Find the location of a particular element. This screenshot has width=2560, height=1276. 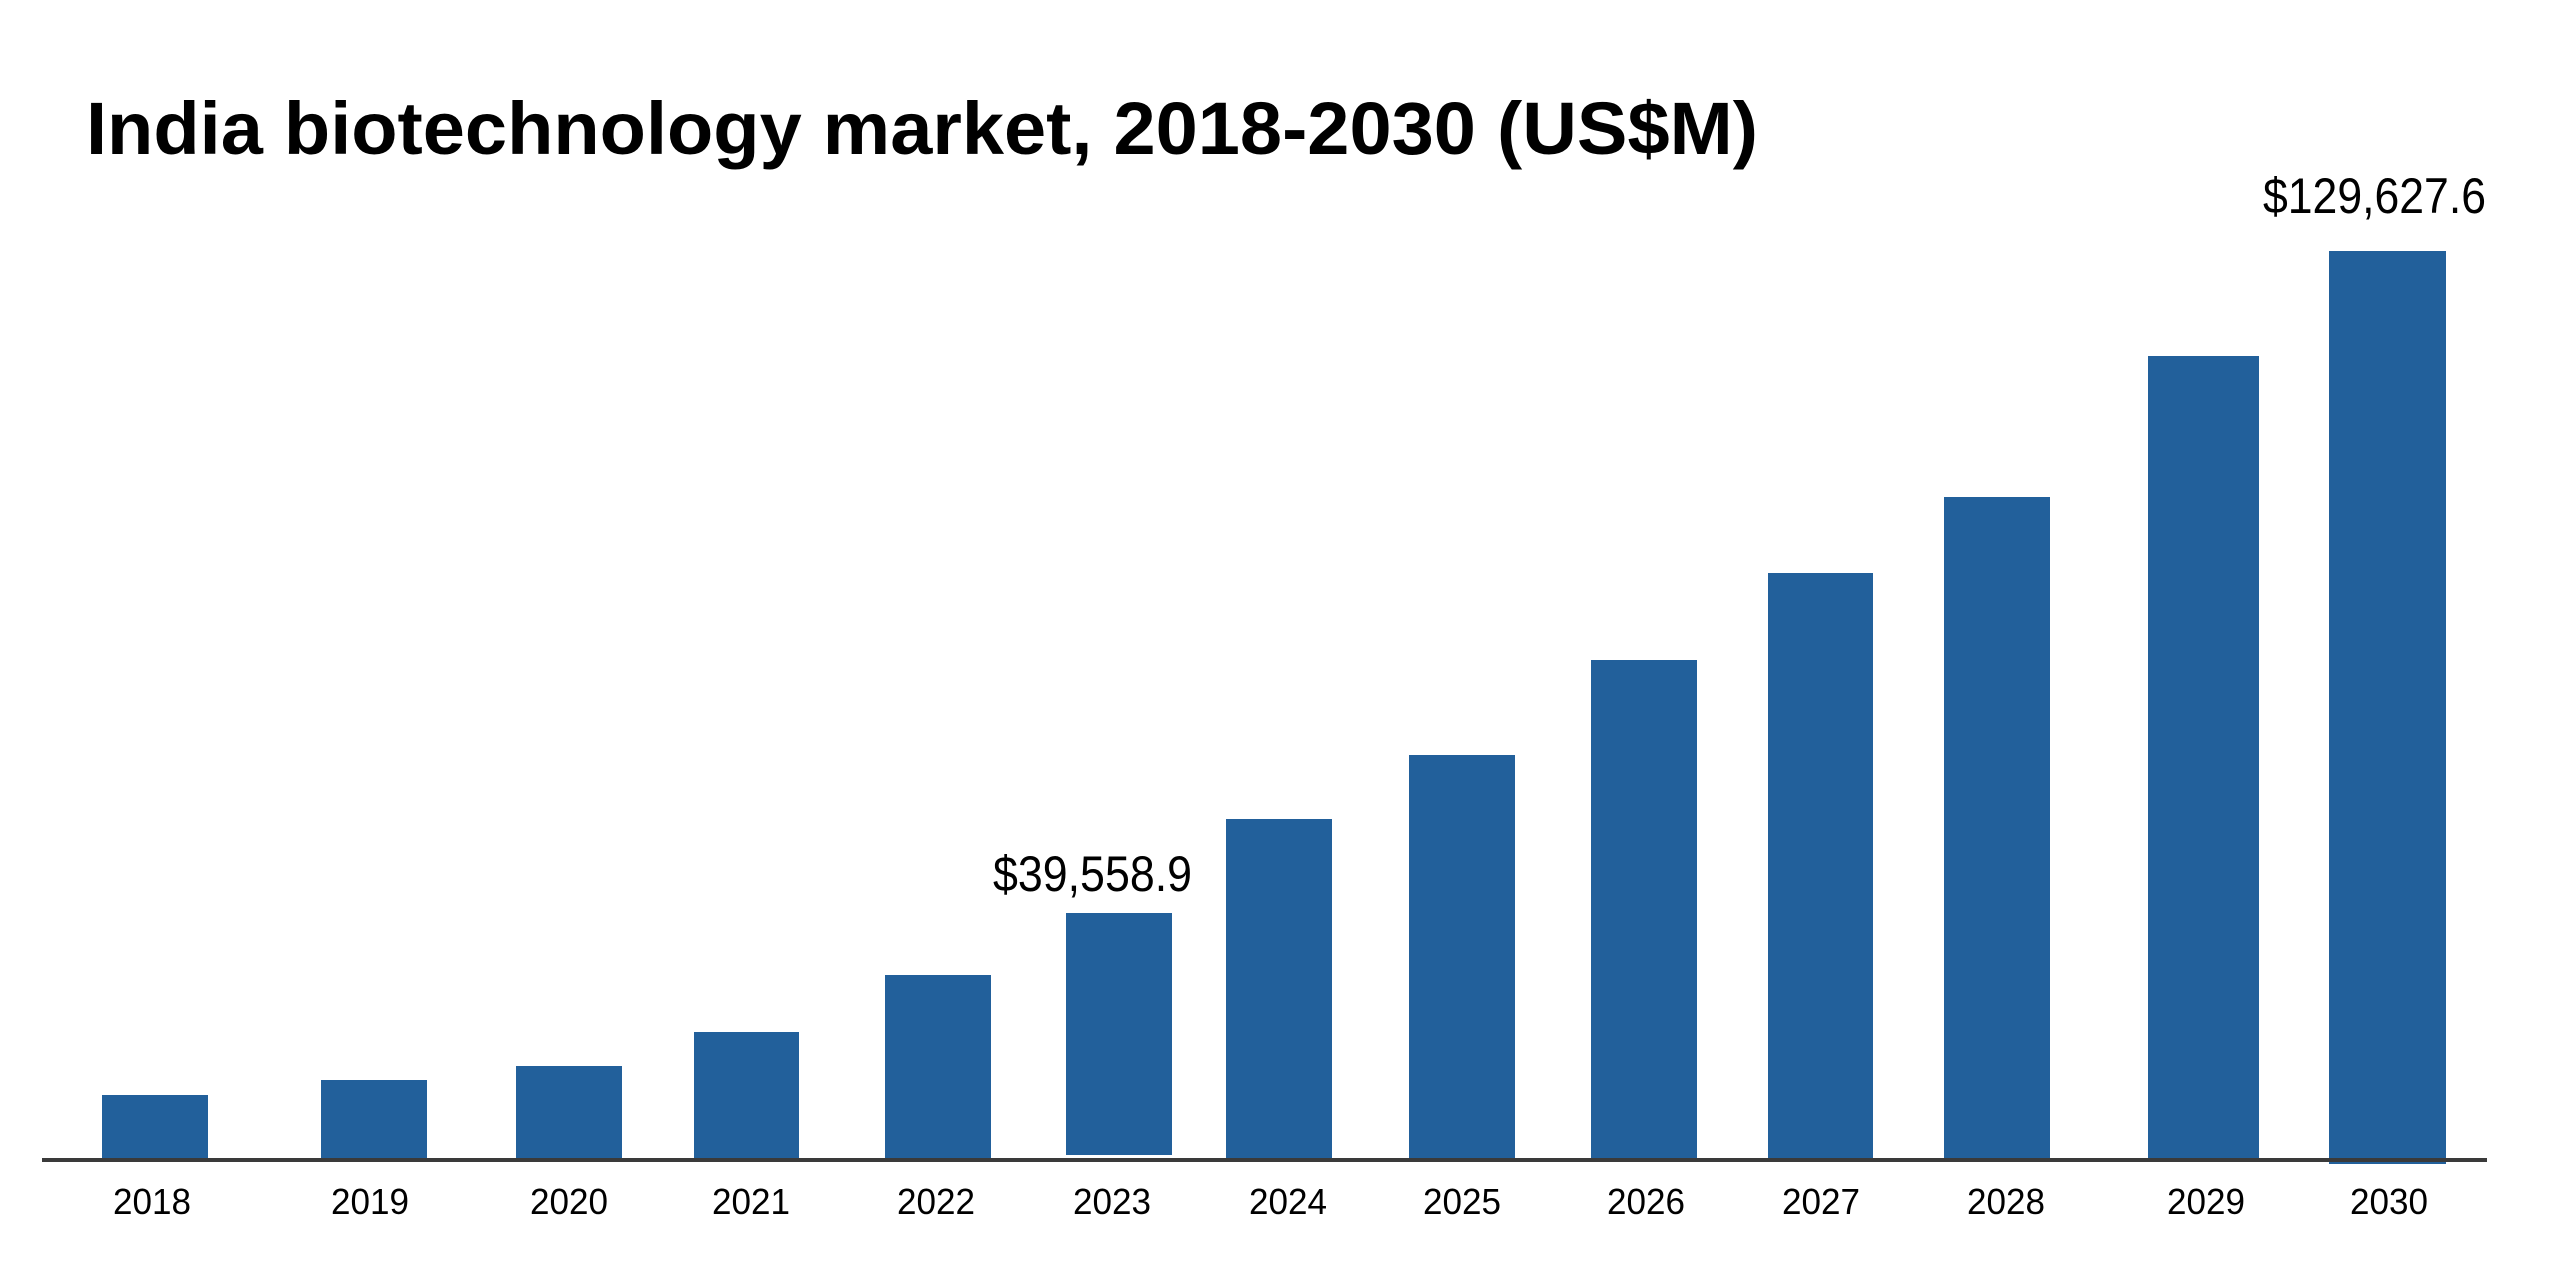

x-tick-label-2030: 2030 is located at coordinates (2389, 1201).